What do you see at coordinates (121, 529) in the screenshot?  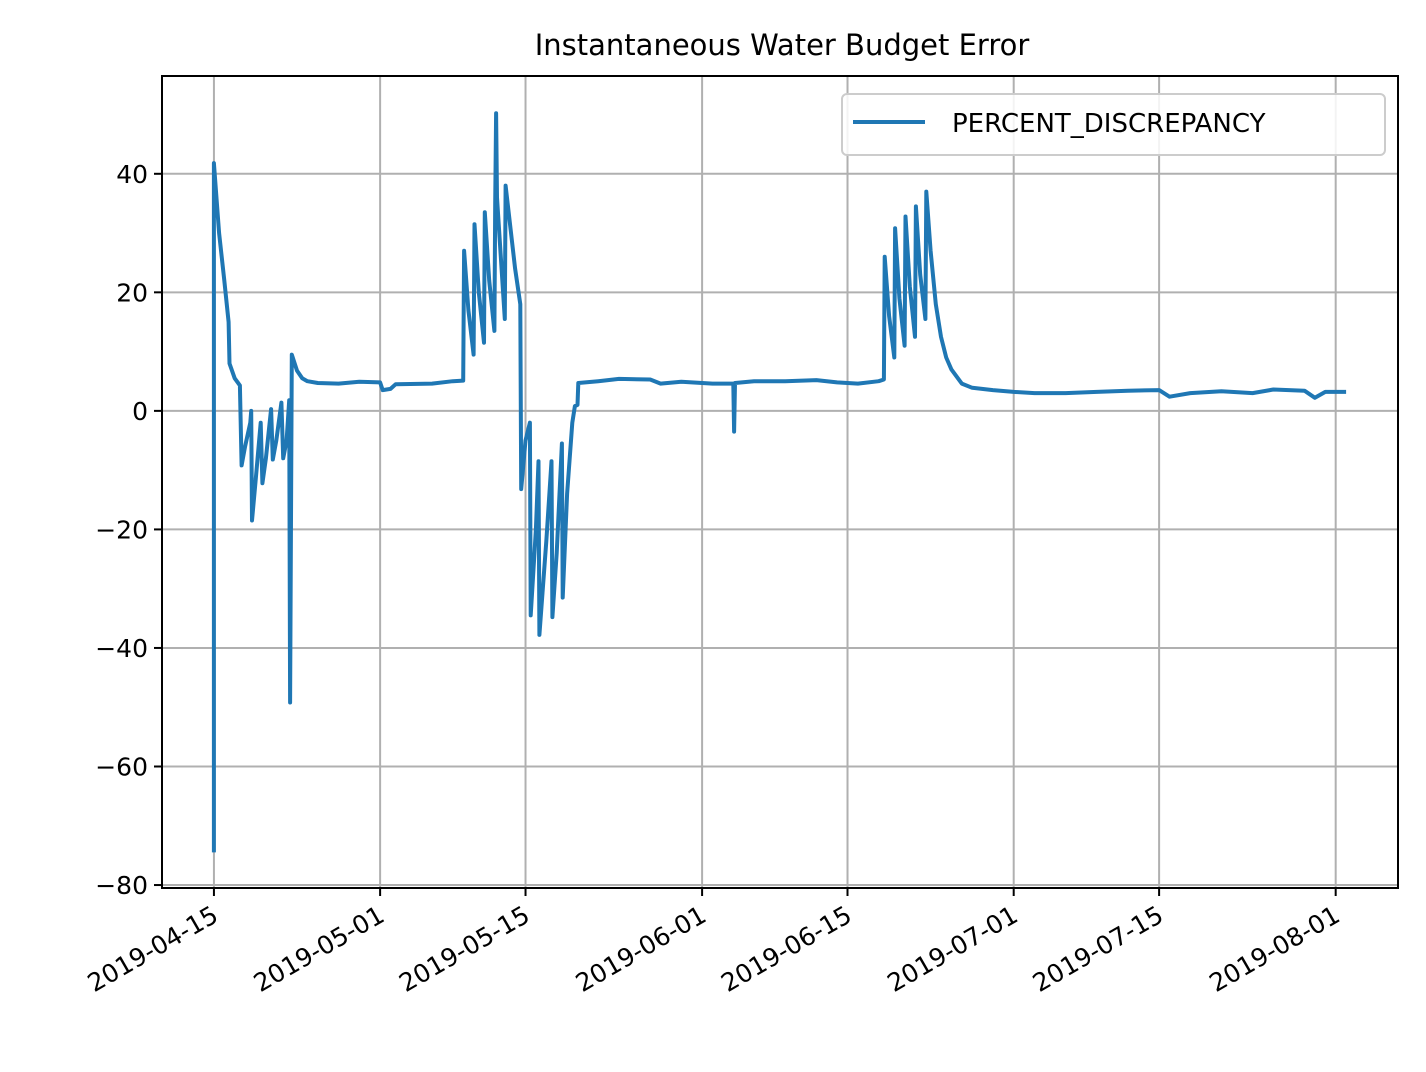 I see `y-tick-label: −20` at bounding box center [121, 529].